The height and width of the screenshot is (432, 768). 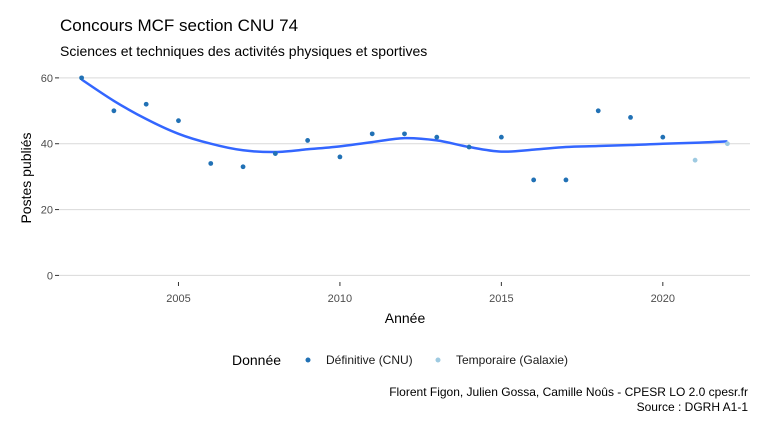 What do you see at coordinates (178, 299) in the screenshot?
I see `x-tick-label: 2005` at bounding box center [178, 299].